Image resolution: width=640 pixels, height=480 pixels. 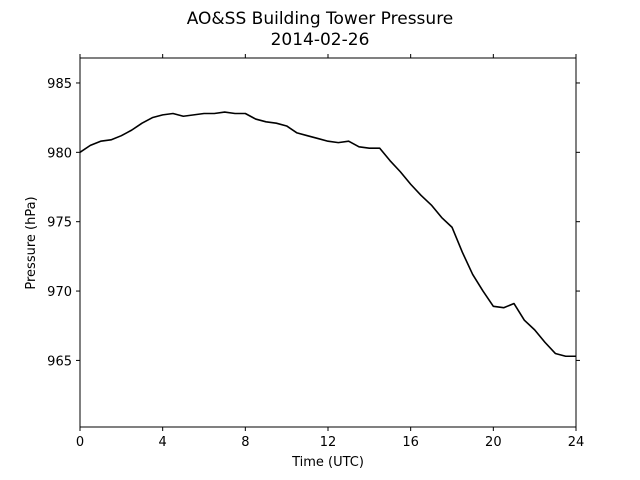 I want to click on x-tick-label: 16, so click(x=410, y=442).